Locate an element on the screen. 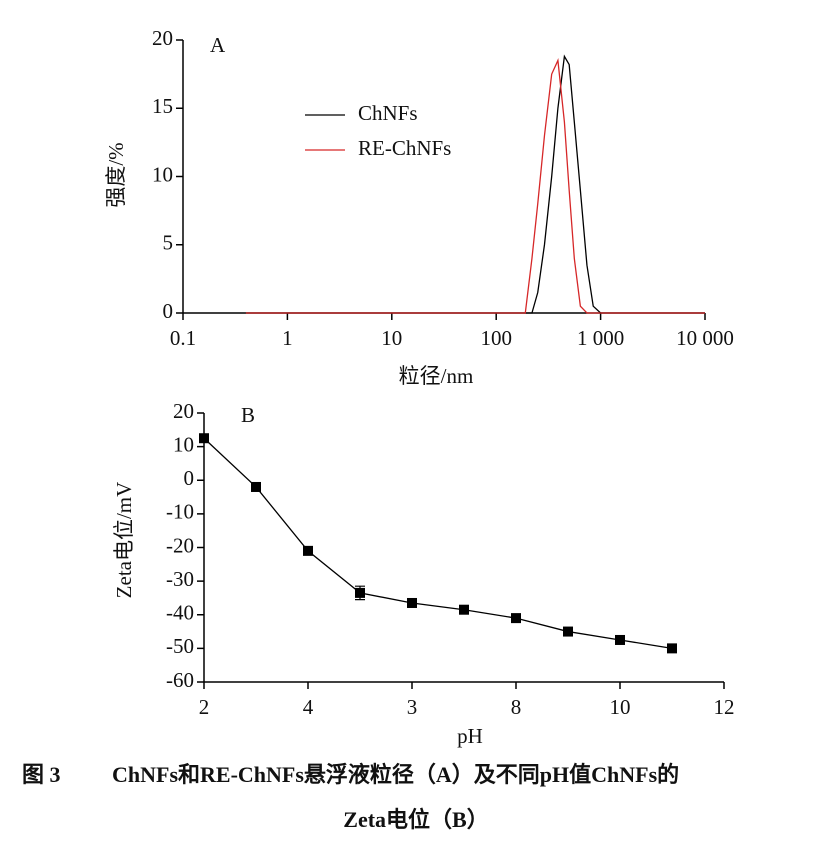  caption-line: Zeta电位（B） is located at coordinates (415, 819).